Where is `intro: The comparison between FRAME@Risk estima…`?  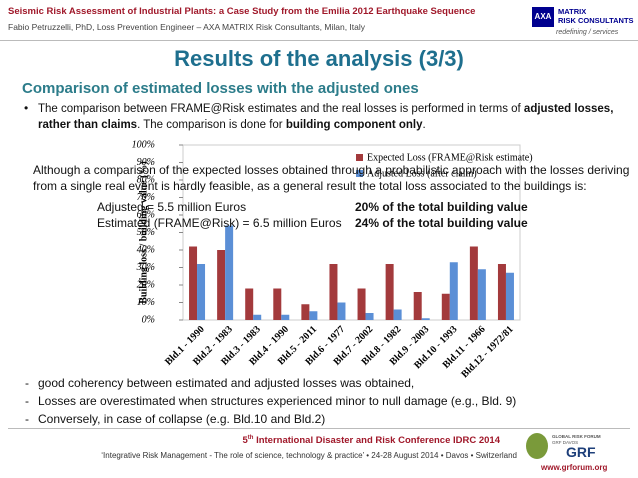
intro: The comparison between FRAME@Risk estima… is located at coordinates (328, 117).